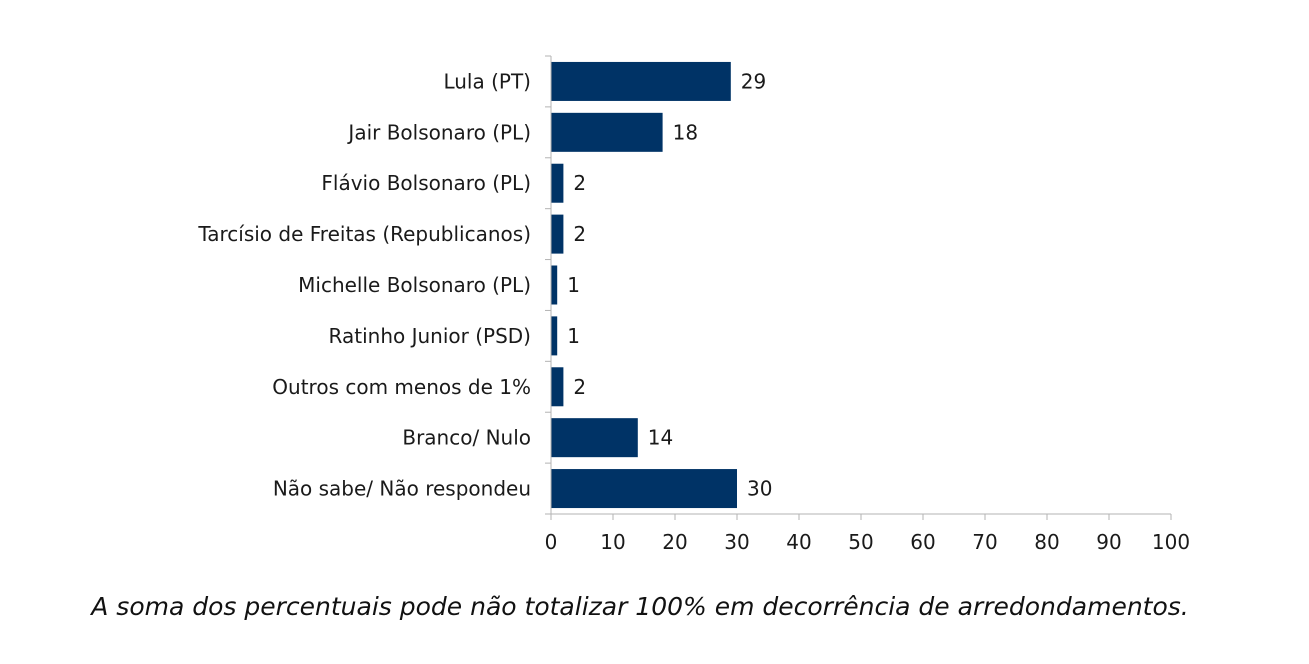 Image resolution: width=1309 pixels, height=664 pixels. Describe the element at coordinates (674, 542) in the screenshot. I see `x-tick-label-2: 20` at that location.